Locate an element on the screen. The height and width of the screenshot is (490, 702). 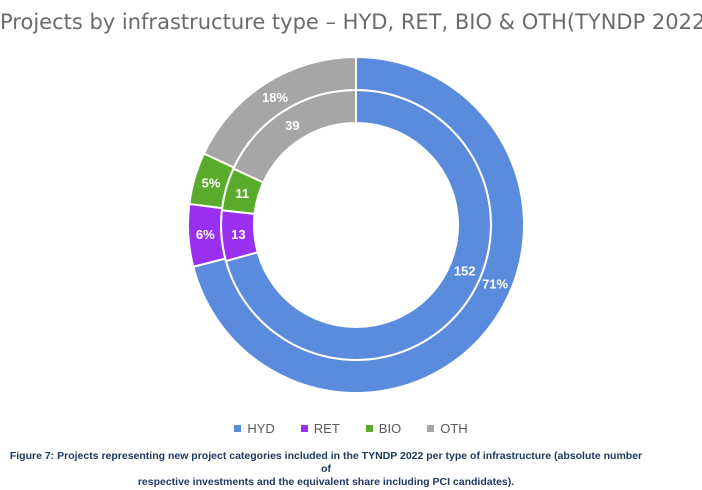
legend-label-ret: RET is located at coordinates (326, 428).